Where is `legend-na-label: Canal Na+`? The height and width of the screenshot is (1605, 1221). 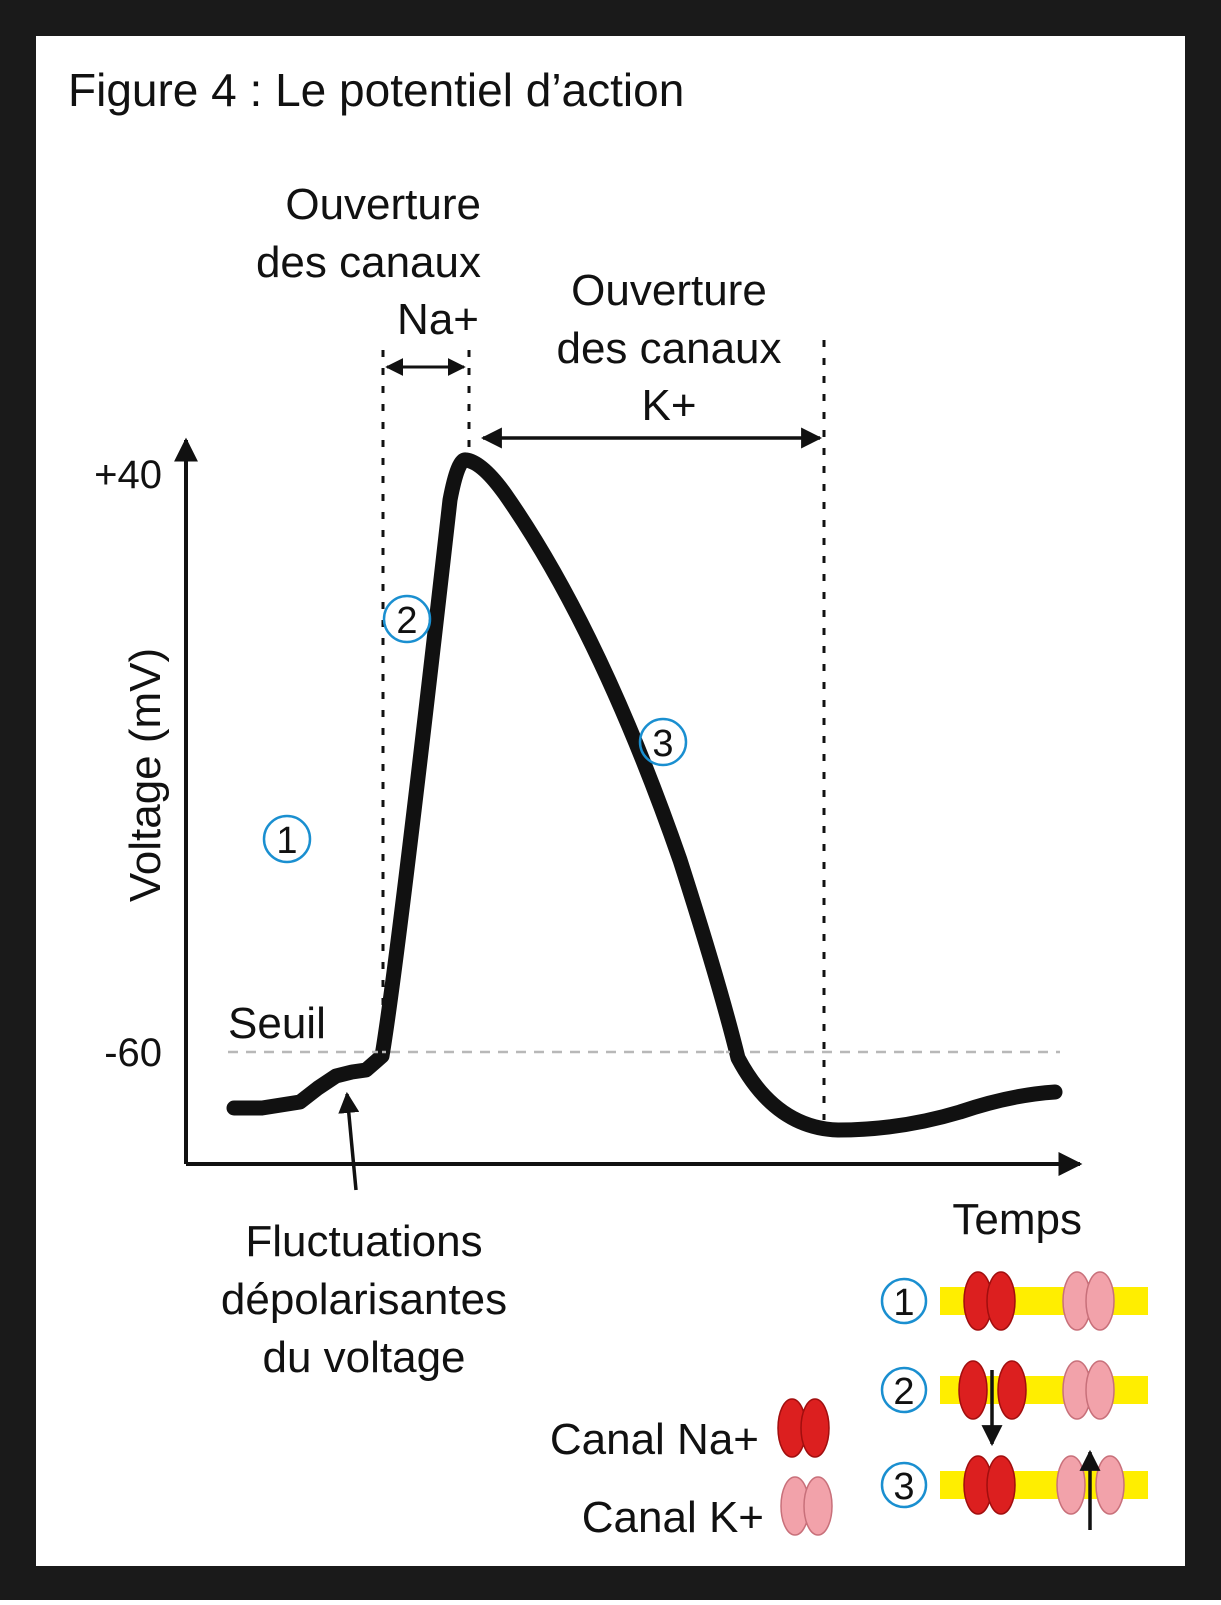 legend-na-label: Canal Na+ is located at coordinates (654, 1439).